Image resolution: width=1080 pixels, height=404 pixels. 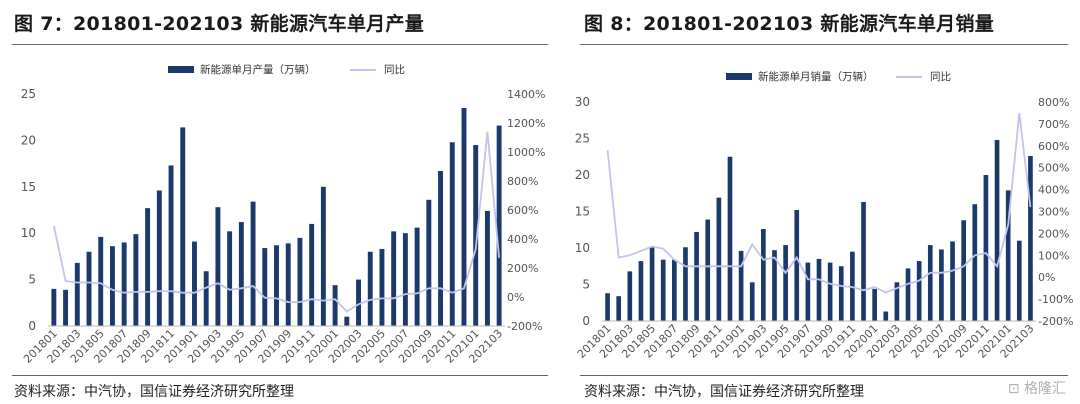 I want to click on title-divider, so click(x=280, y=44).